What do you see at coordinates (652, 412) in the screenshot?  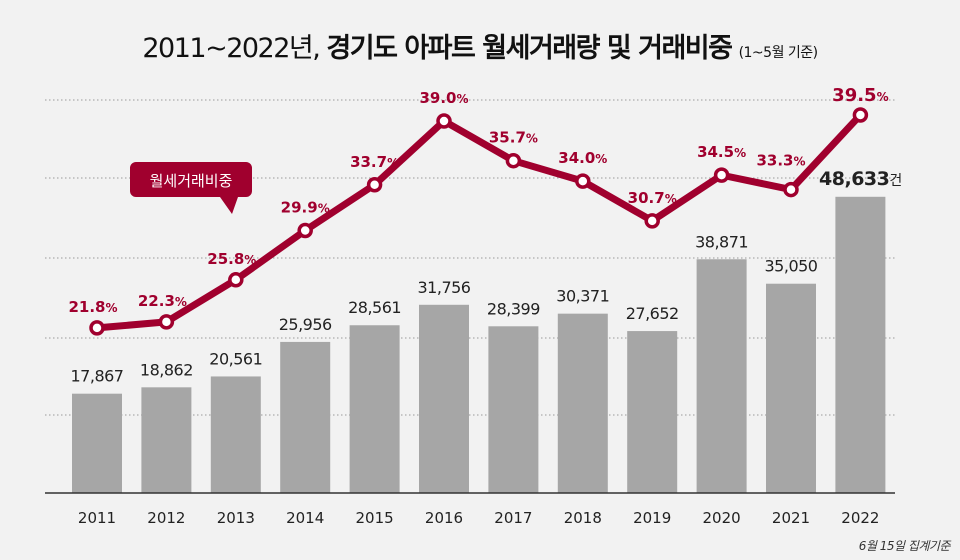 I see `bar-2019` at bounding box center [652, 412].